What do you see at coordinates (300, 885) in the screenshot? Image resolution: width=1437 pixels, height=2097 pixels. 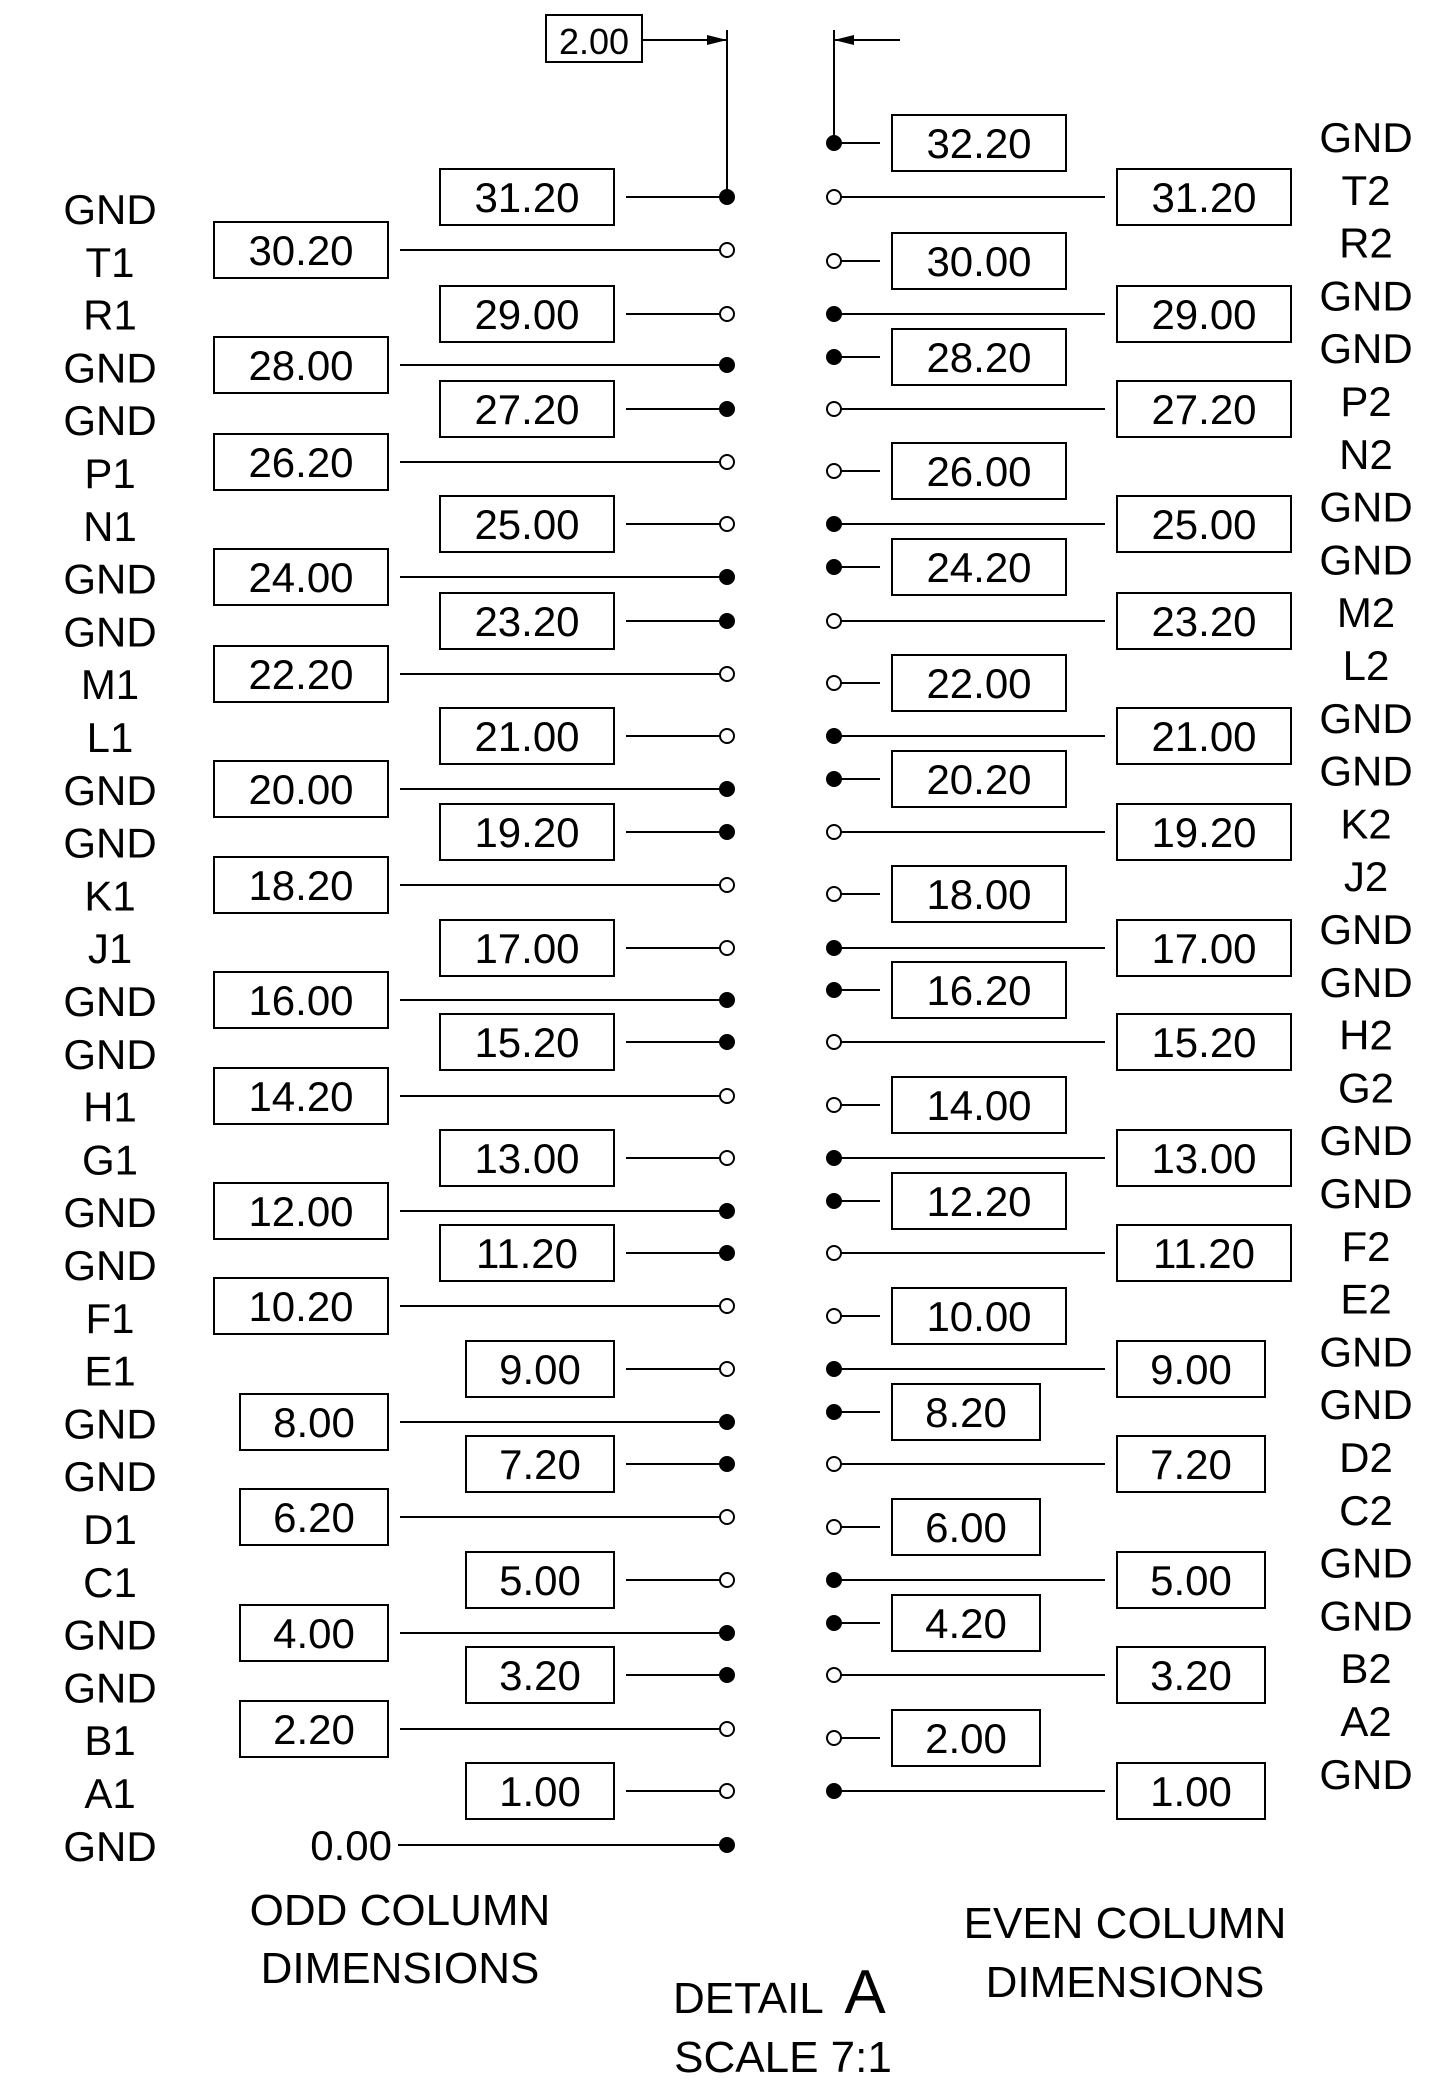 I see `odd-dimension-13-label: 18.20` at bounding box center [300, 885].